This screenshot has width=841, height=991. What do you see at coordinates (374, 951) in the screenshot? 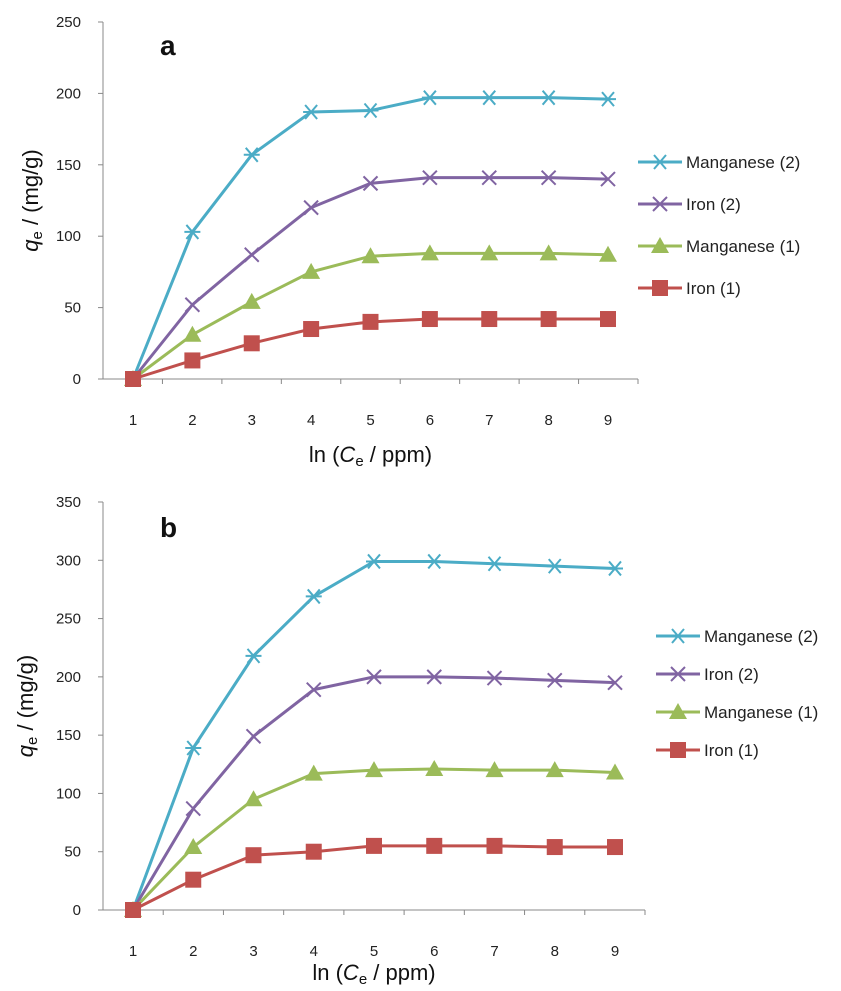
I see `x-tick-label: 5` at bounding box center [374, 951].